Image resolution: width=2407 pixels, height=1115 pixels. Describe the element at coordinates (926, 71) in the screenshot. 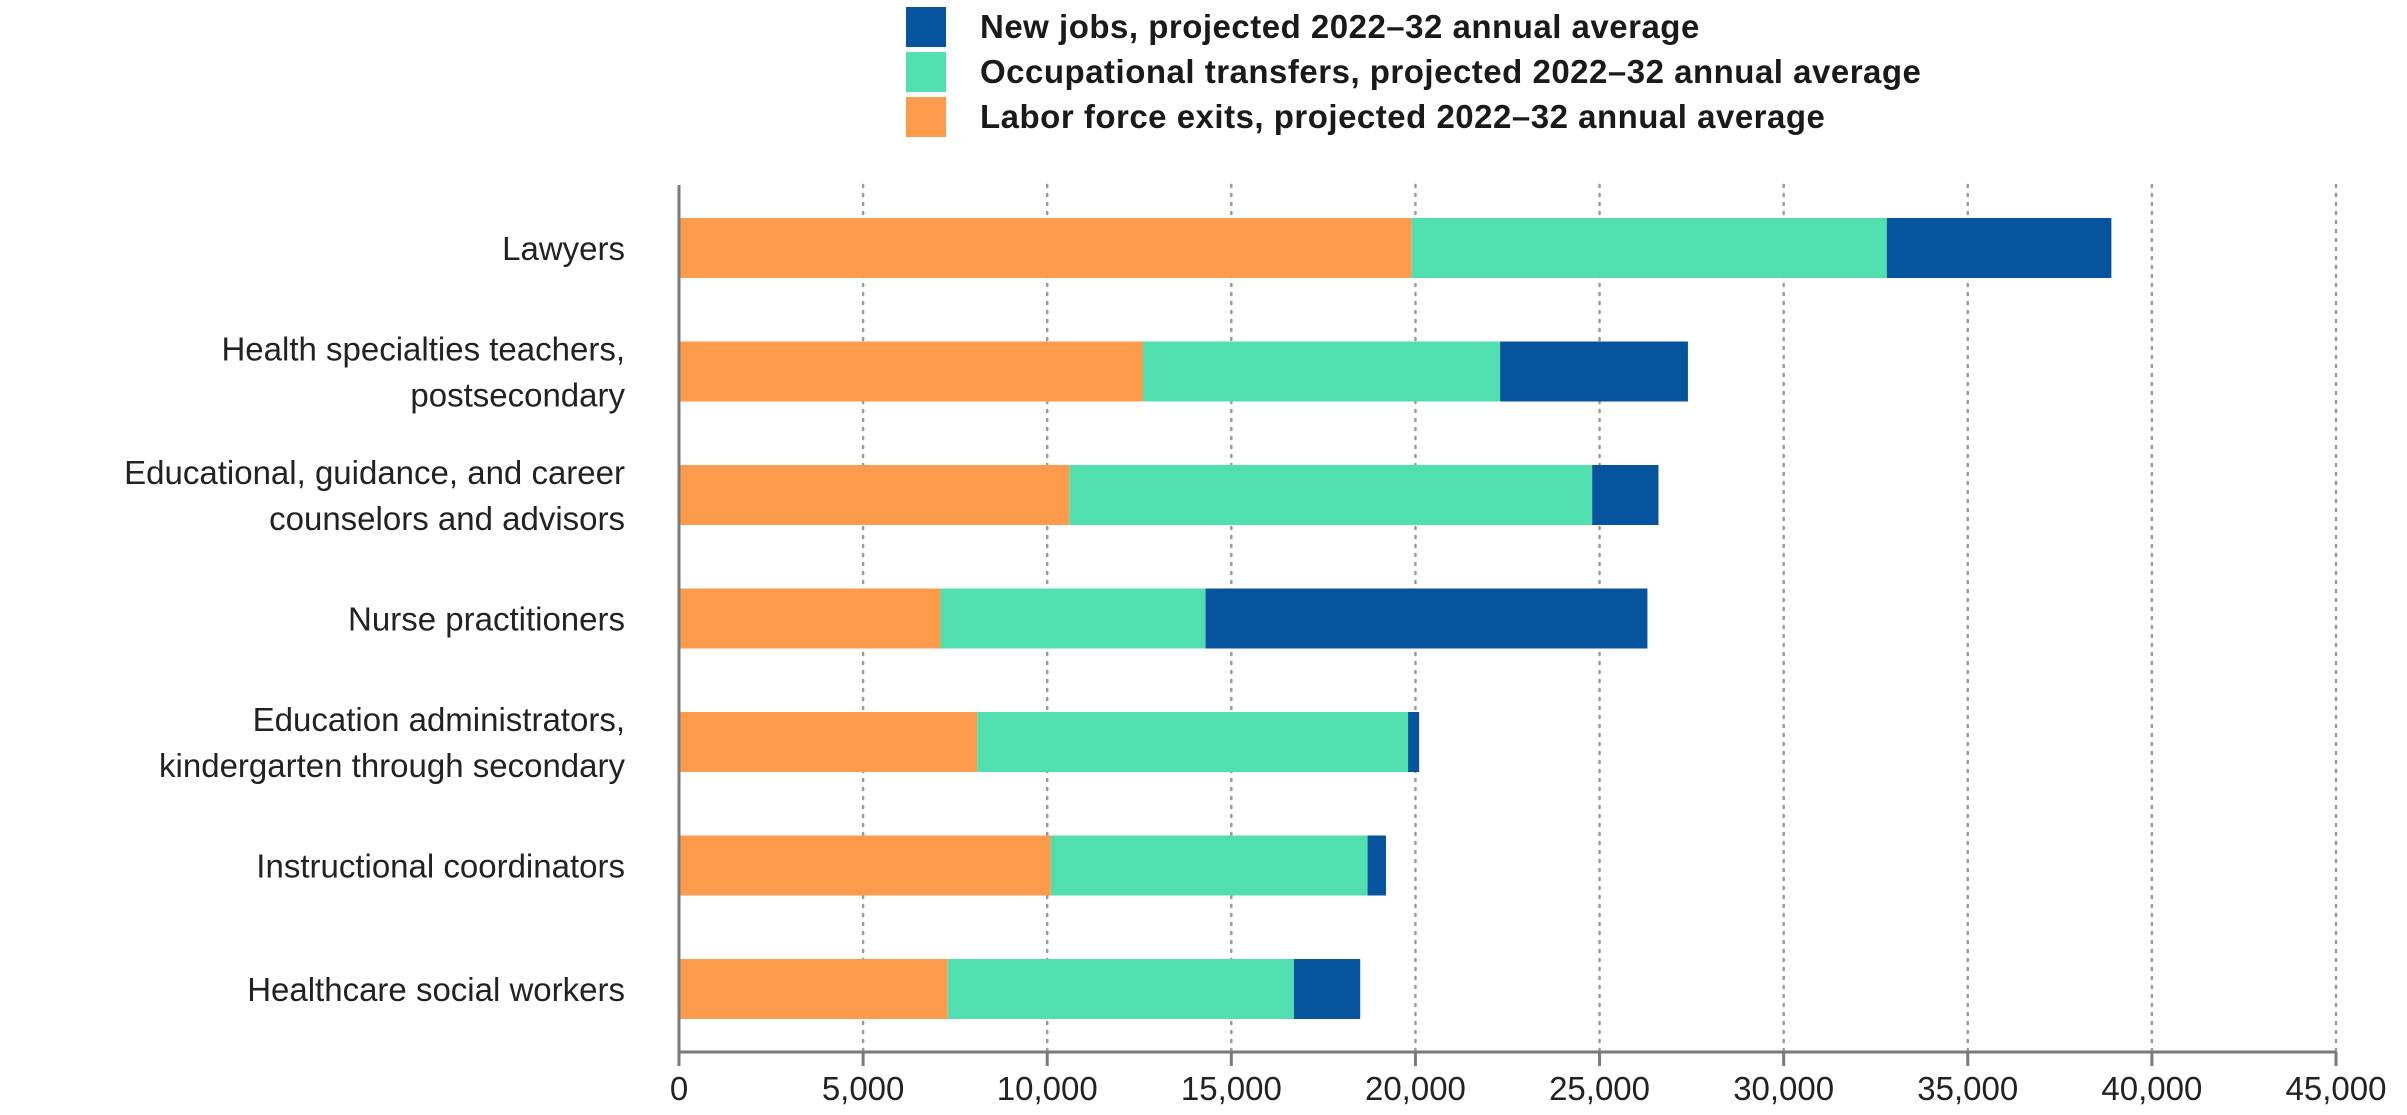

I see `legend-swatch-occupational-transfers` at that location.